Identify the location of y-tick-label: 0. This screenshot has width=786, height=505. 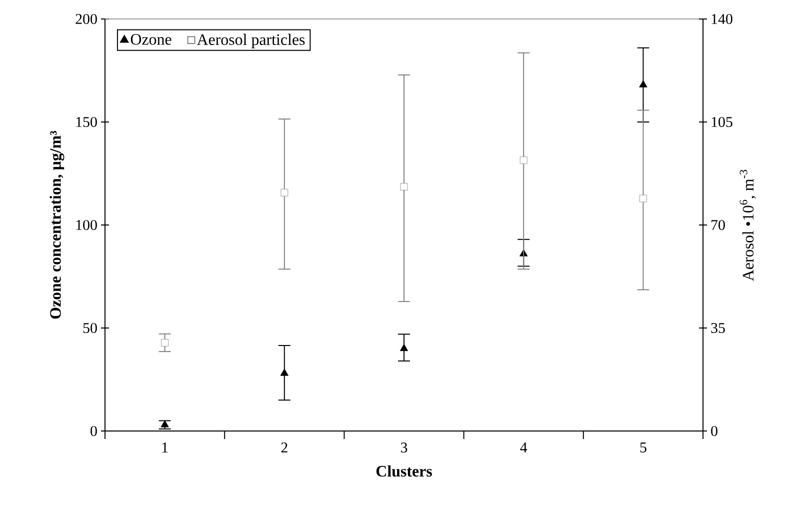
(93, 431).